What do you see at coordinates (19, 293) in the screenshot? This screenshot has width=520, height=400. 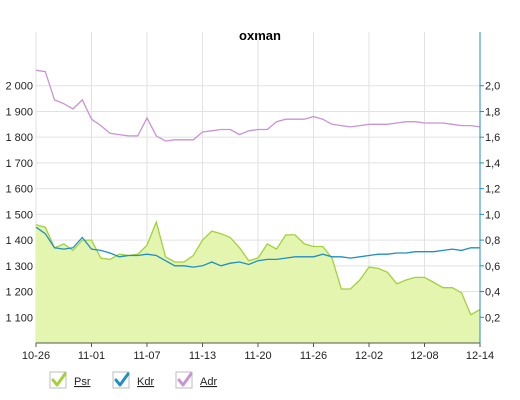 I see `y-left-tick-label: 1 200` at bounding box center [19, 293].